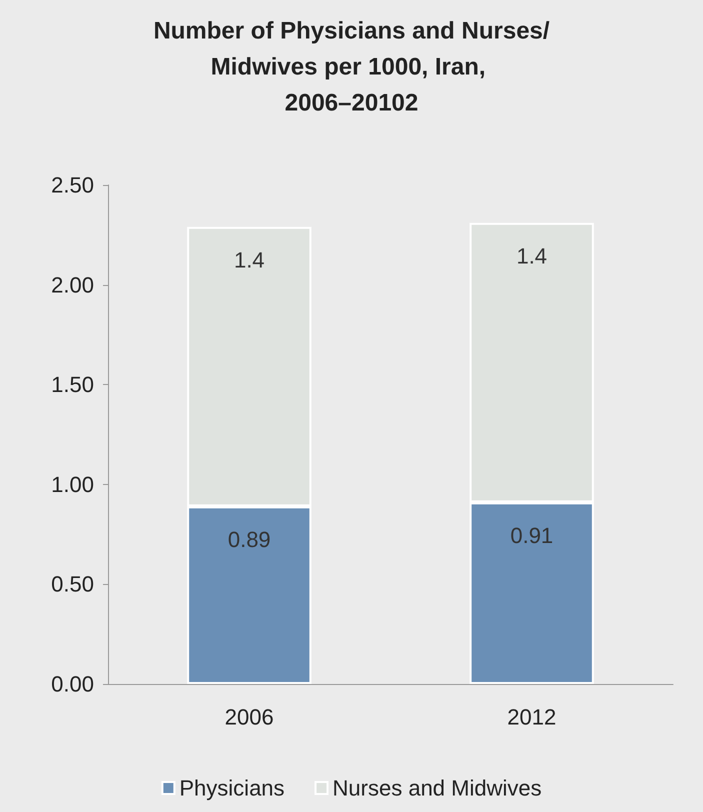 The image size is (703, 812). What do you see at coordinates (72, 385) in the screenshot?
I see `y-tick-label: 1.50` at bounding box center [72, 385].